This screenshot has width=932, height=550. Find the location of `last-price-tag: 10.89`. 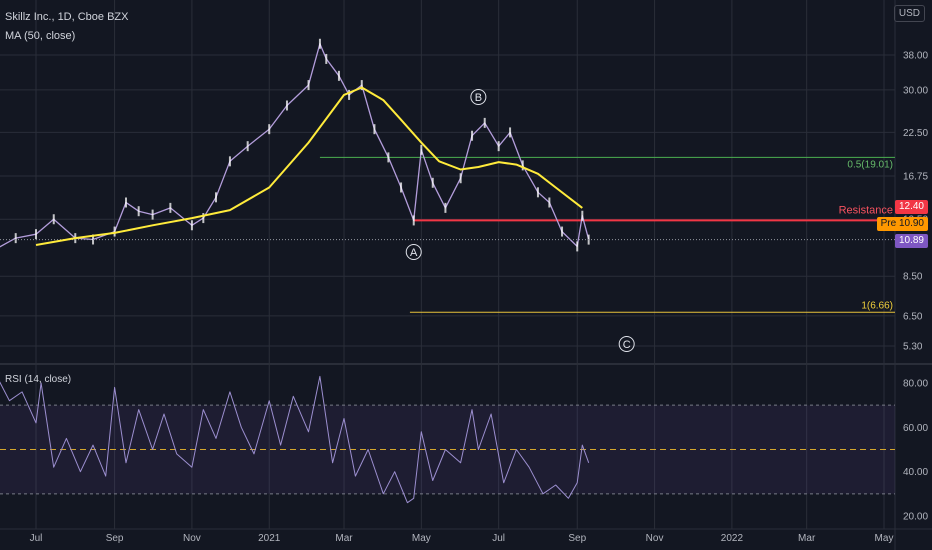

last-price-tag: 10.89 is located at coordinates (911, 241).